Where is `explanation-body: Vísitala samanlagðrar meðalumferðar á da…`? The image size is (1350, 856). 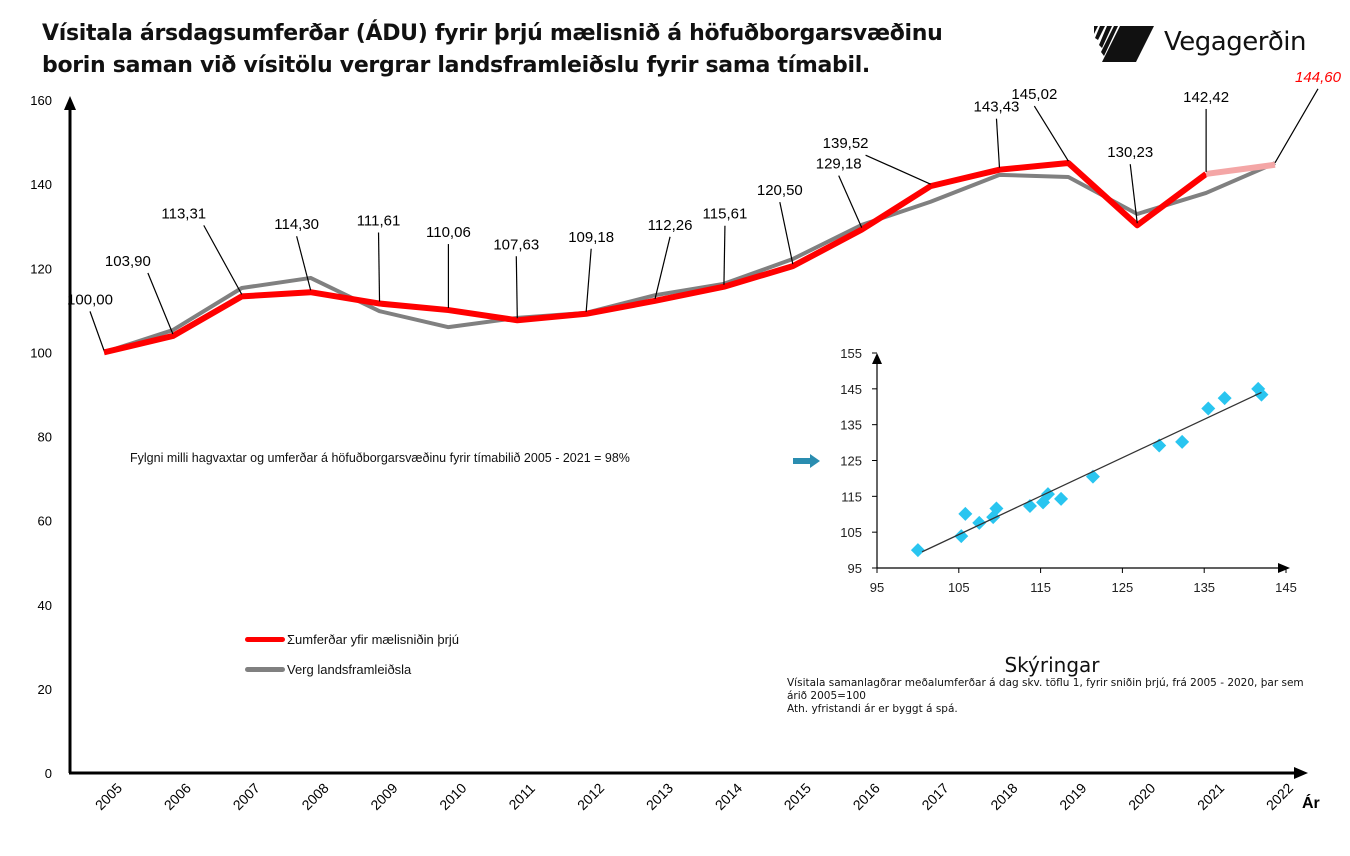 explanation-body: Vísitala samanlagðrar meðalumferðar á da… is located at coordinates (1045, 696).